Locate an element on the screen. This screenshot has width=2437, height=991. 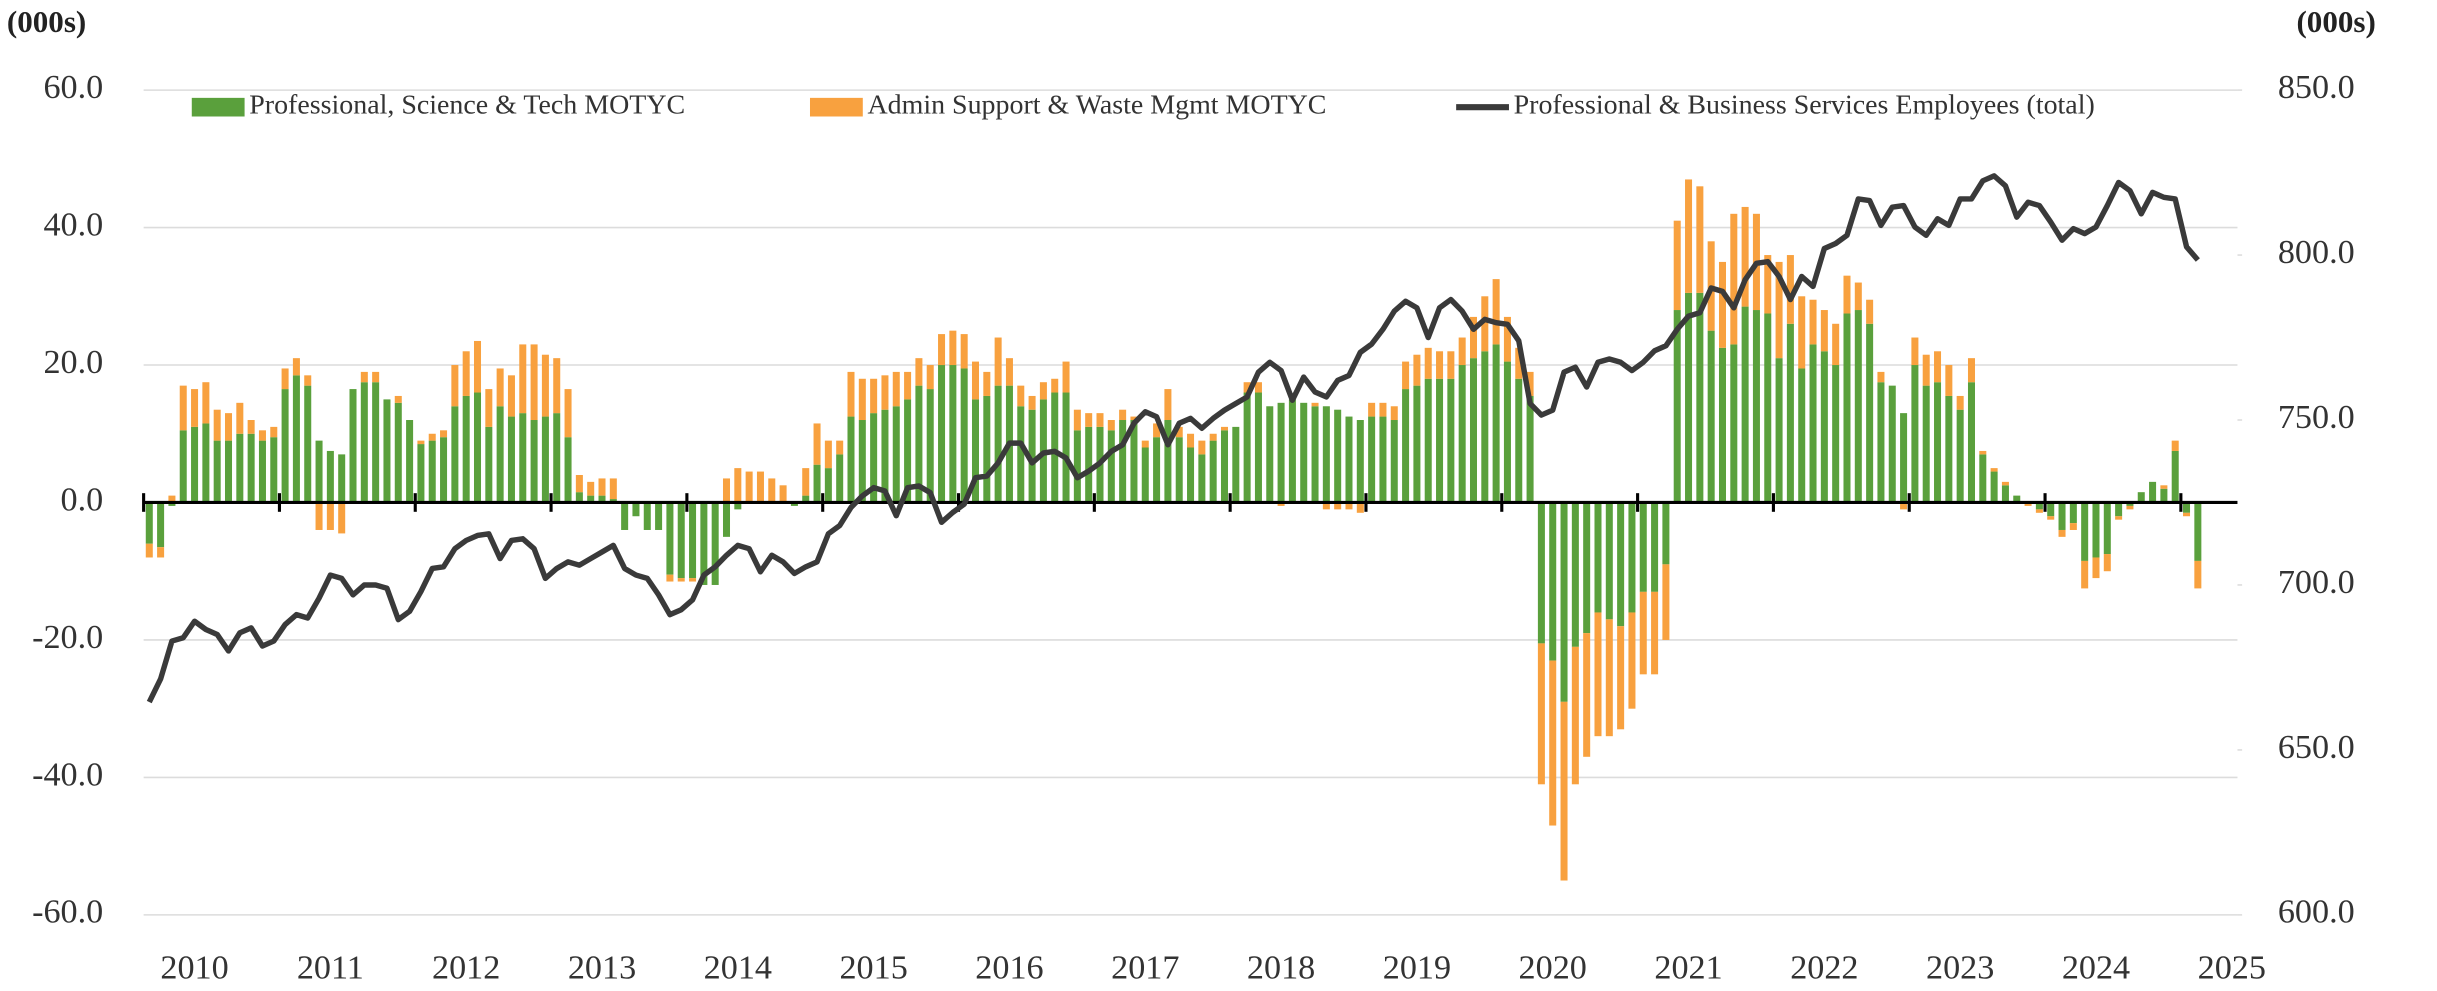
y-tick-label: 60.0 is located at coordinates (73, 87).